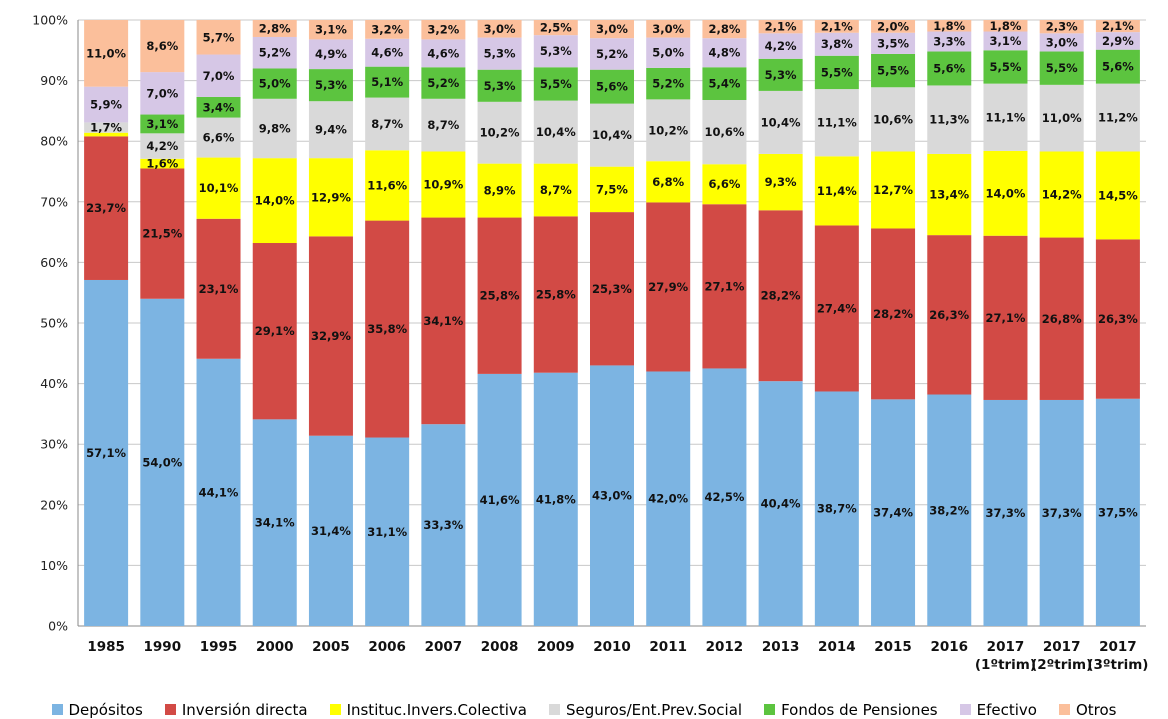 The height and width of the screenshot is (719, 1168). I want to click on data-label: 10,6%, so click(893, 119).